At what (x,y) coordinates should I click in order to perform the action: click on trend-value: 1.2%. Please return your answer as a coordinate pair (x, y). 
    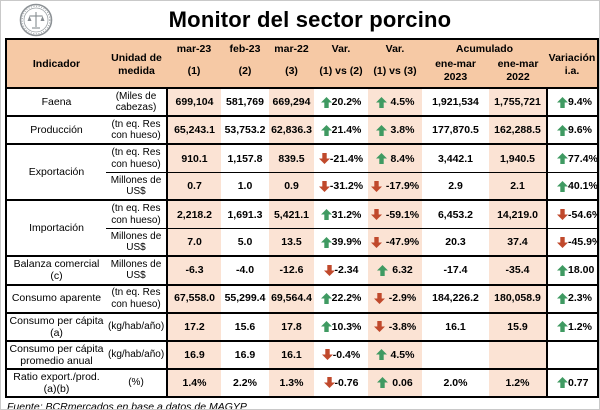
    Looking at the image, I should click on (572, 327).